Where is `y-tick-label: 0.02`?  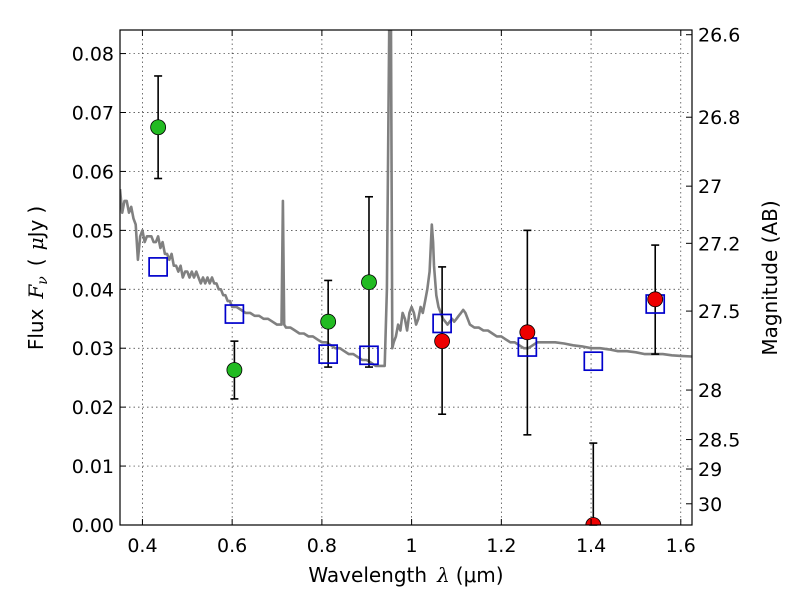 y-tick-label: 0.02 is located at coordinates (93, 408).